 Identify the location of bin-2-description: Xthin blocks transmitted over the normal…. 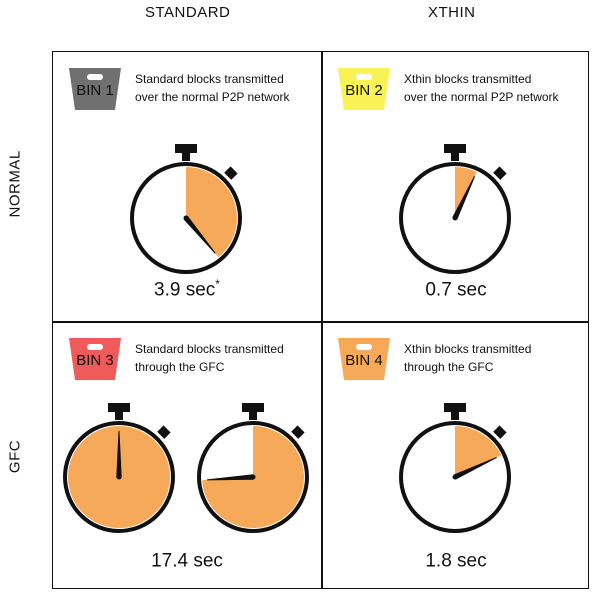
(481, 88).